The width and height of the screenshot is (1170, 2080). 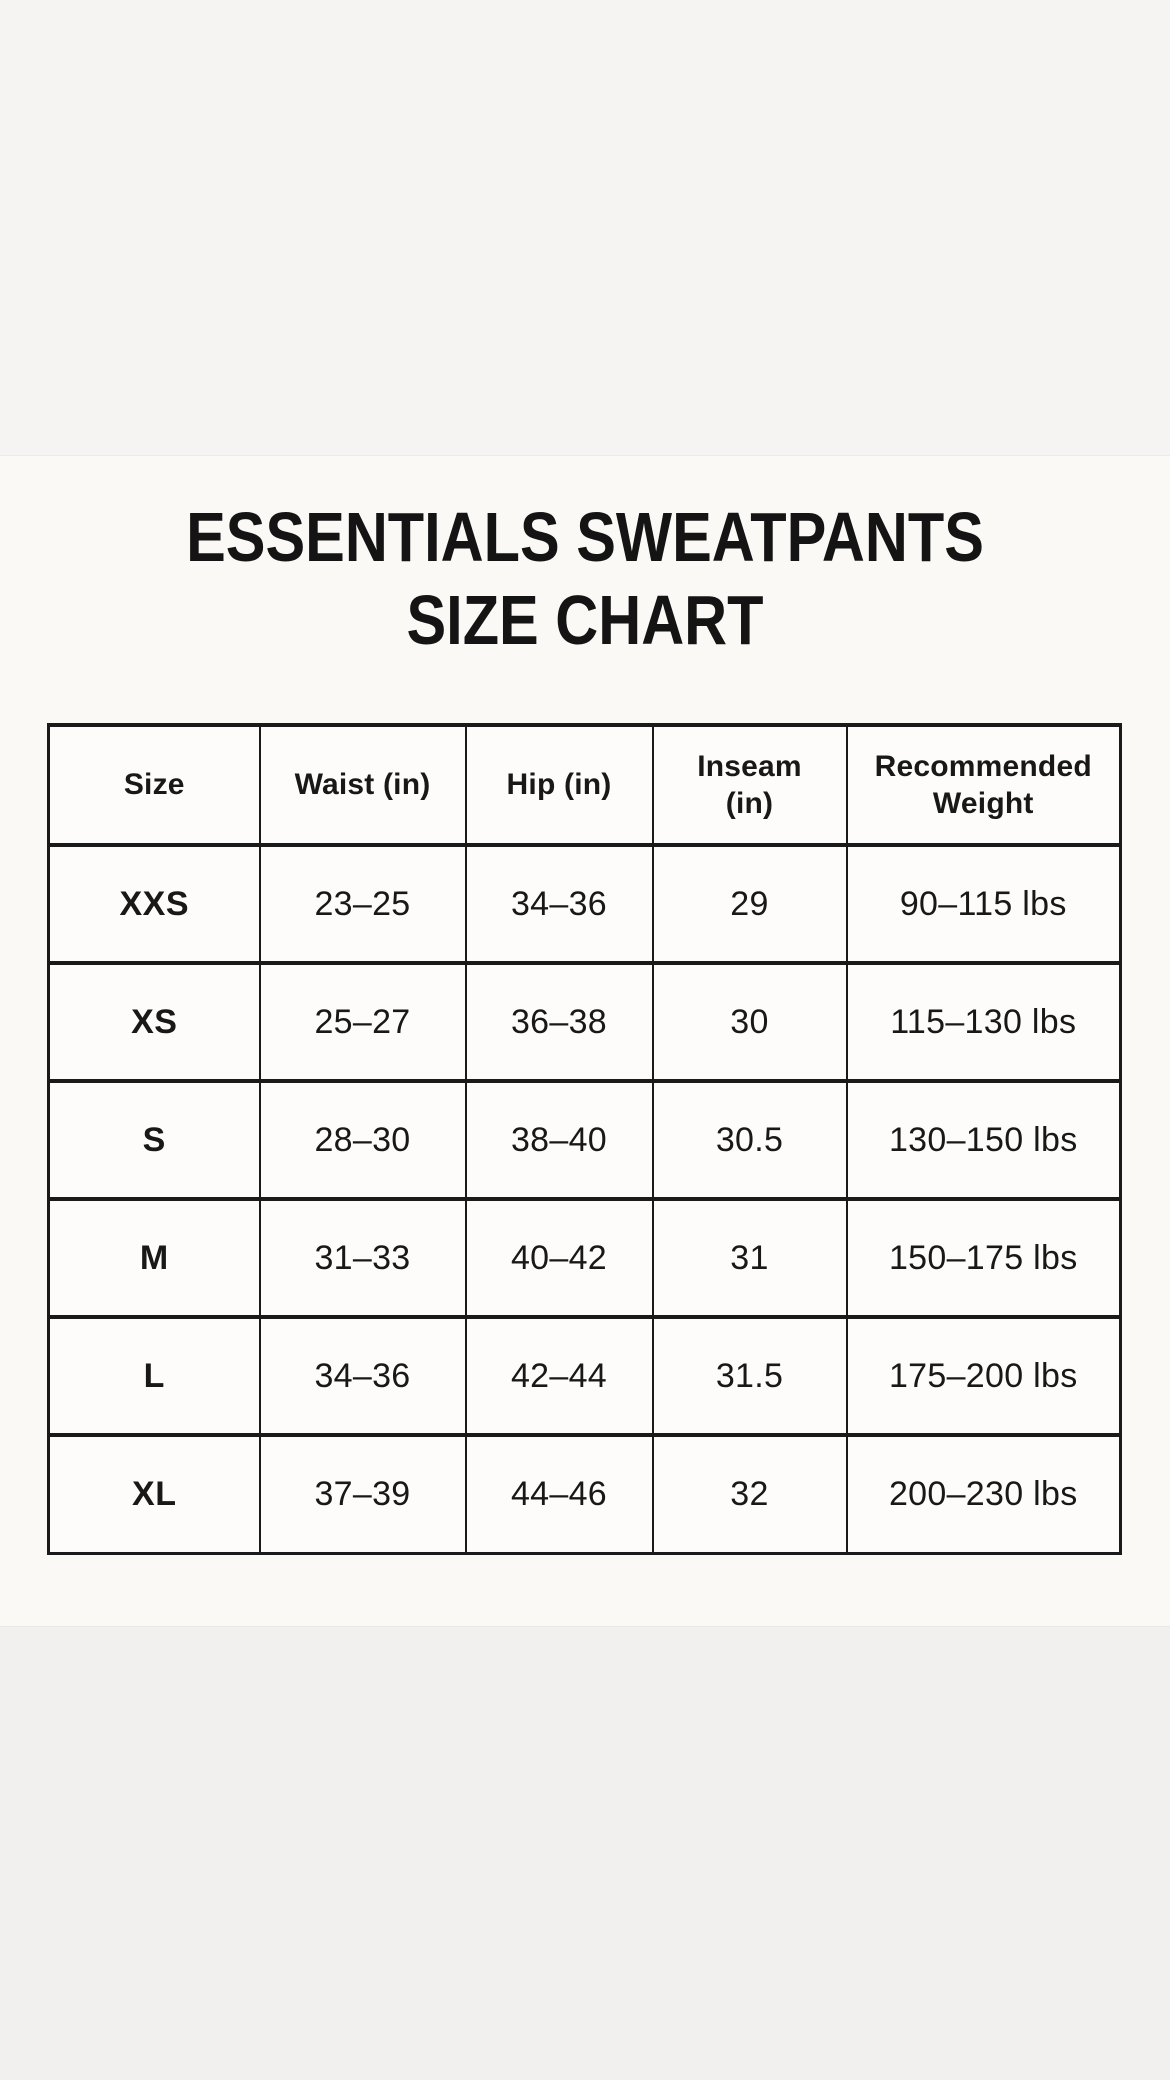 I want to click on table-cell: 30.5, so click(x=749, y=1139).